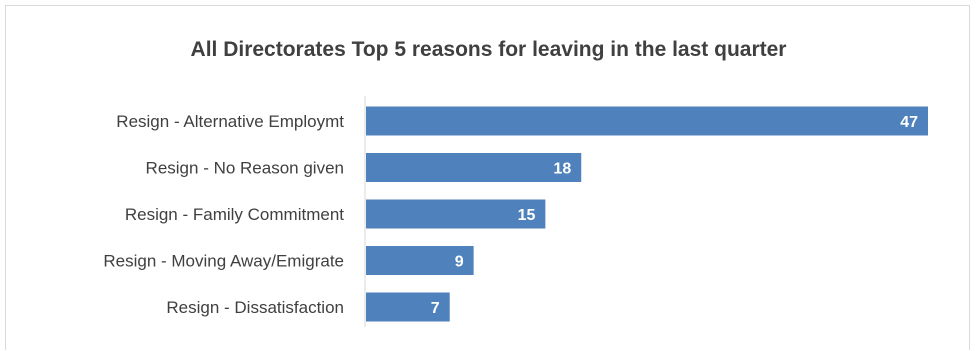 Image resolution: width=976 pixels, height=351 pixels. I want to click on data-label-2: 18, so click(562, 169).